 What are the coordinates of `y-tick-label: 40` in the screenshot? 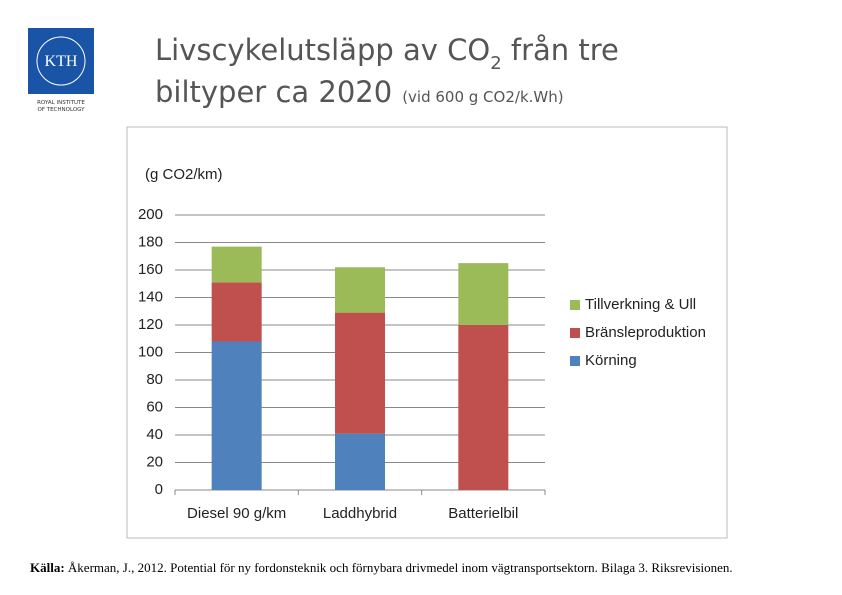 It's located at (154, 434).